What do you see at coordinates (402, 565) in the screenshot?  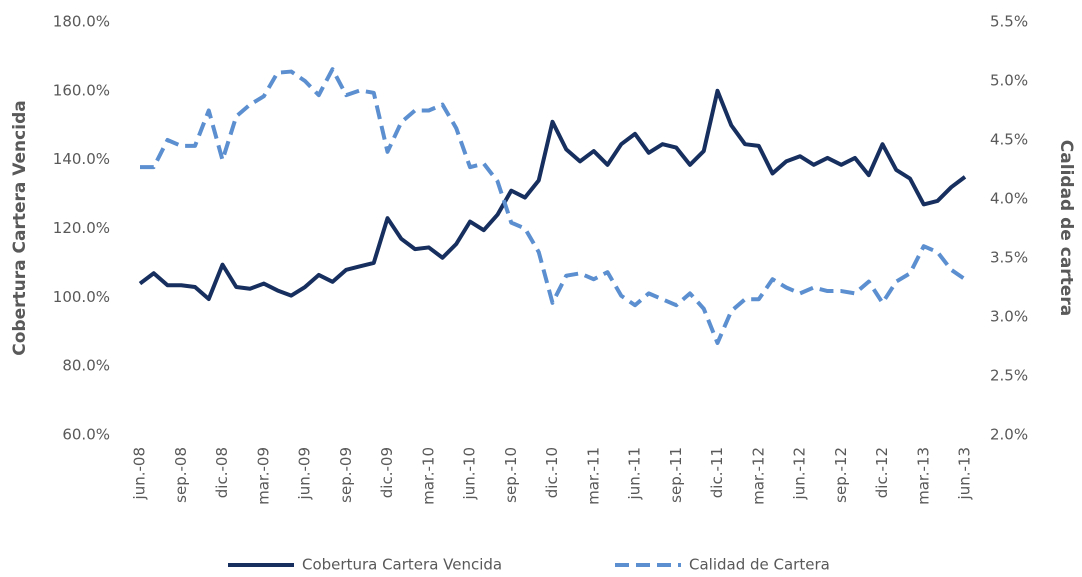 I see `legend-label: Cobertura Cartera Vencida` at bounding box center [402, 565].